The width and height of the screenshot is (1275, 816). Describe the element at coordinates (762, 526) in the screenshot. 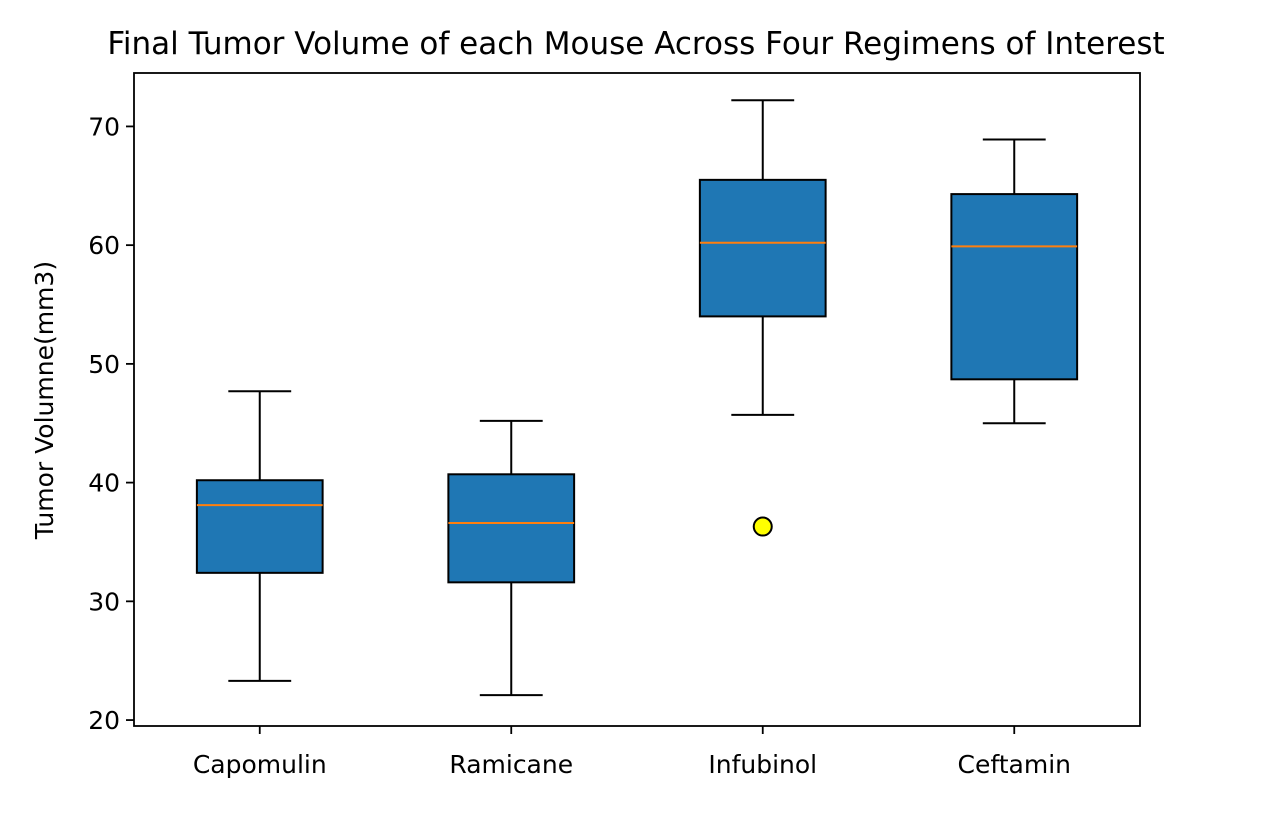

I see `outlier-point` at that location.